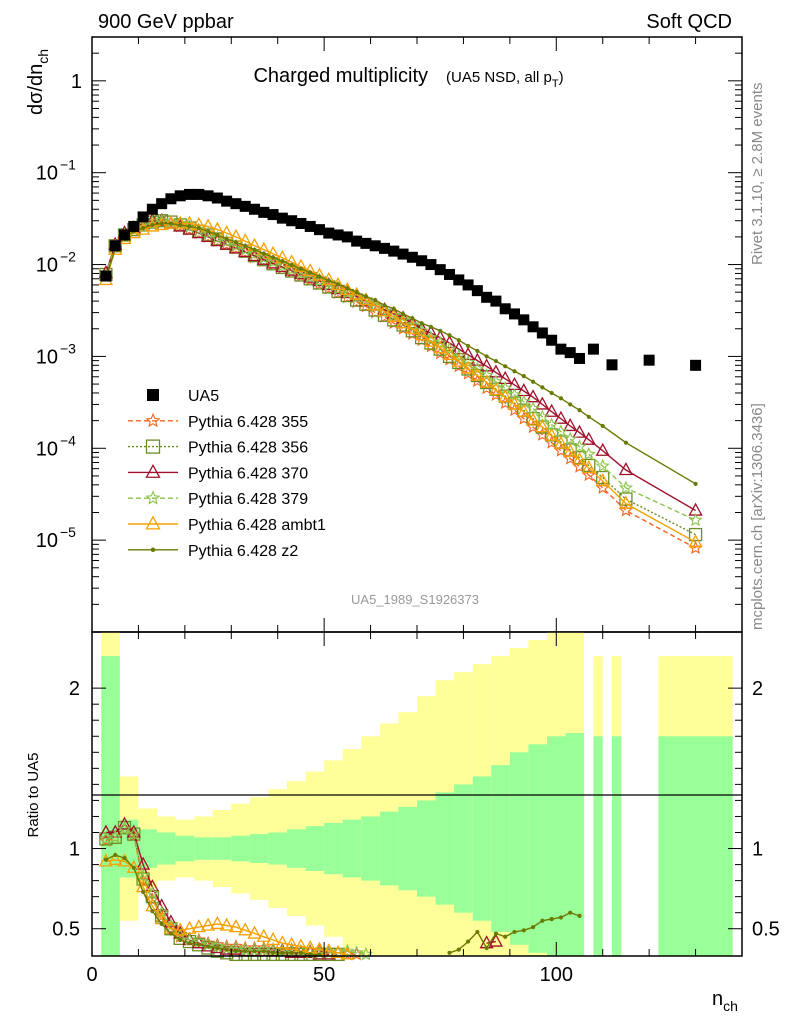 The width and height of the screenshot is (786, 1024). Describe the element at coordinates (33, 794) in the screenshot. I see `y-axis-label-bottom: Ratio to UA5` at that location.